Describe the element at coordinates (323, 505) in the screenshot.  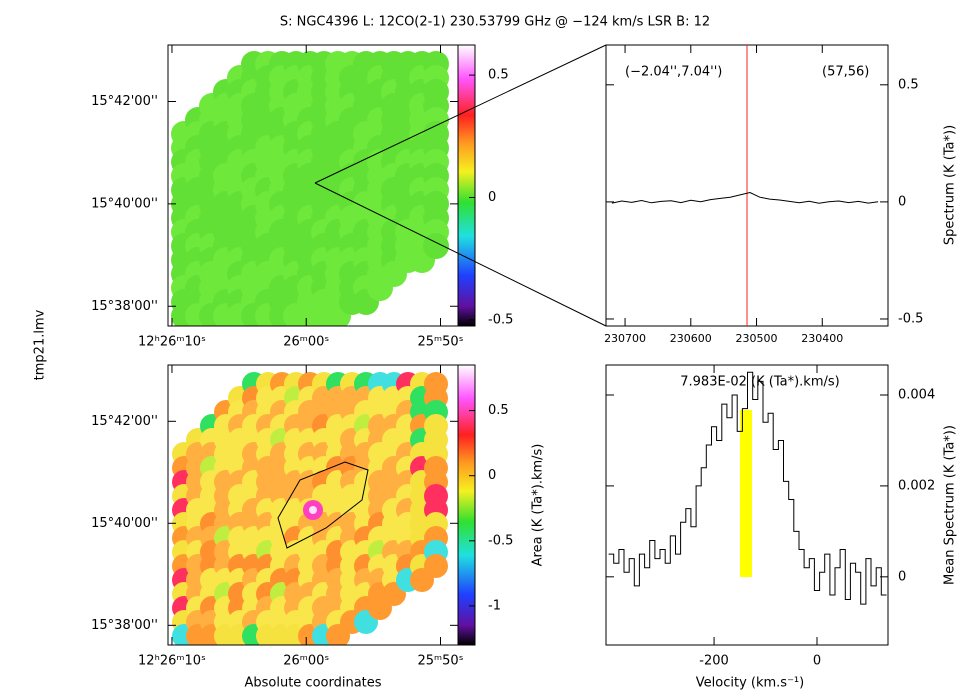
I see `region-polygon` at that location.